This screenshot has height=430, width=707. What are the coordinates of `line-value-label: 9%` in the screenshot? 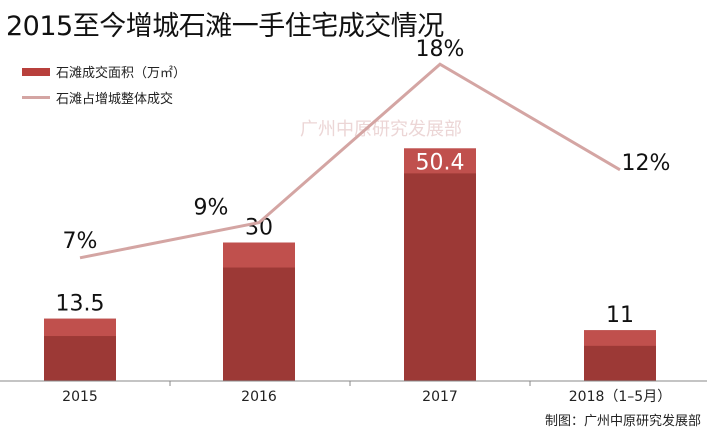 It's located at (211, 208).